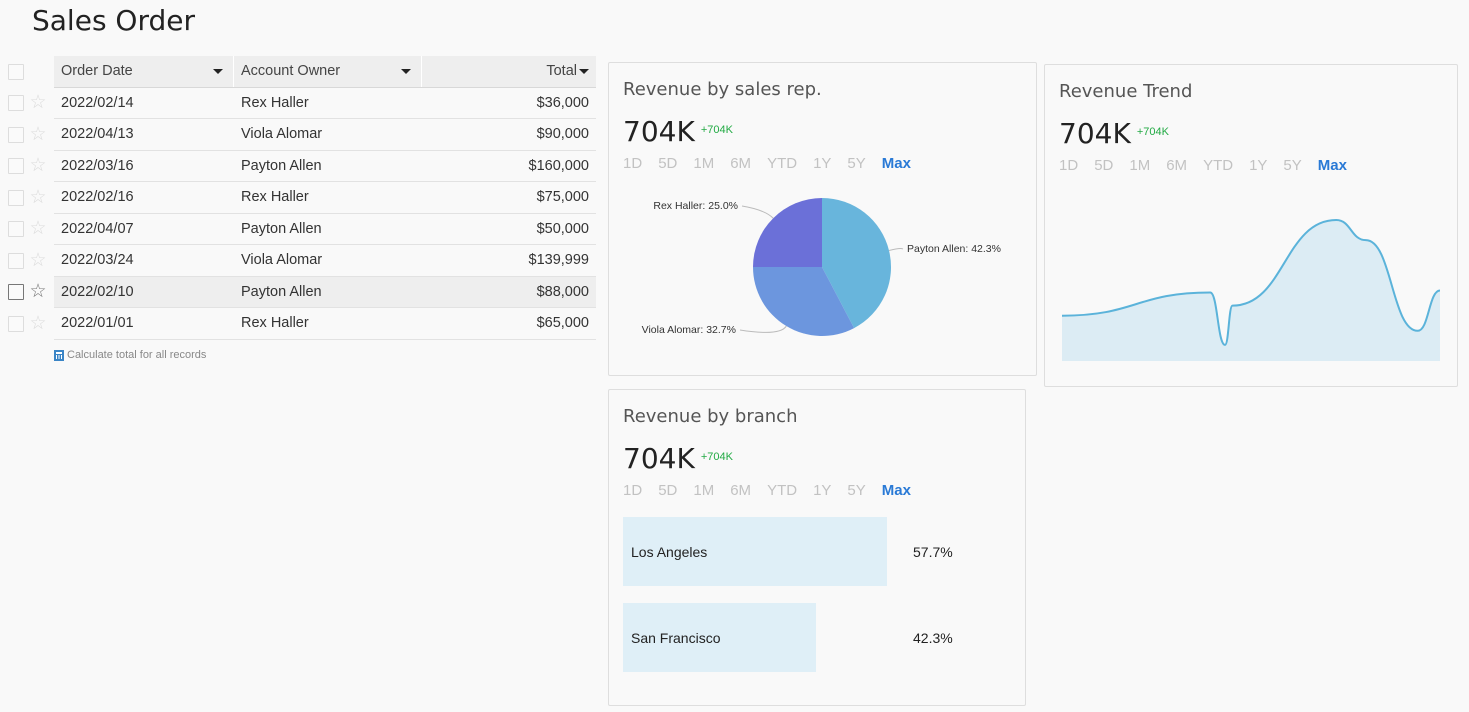 The image size is (1469, 712). Describe the element at coordinates (59, 355) in the screenshot. I see `calculator-icon` at that location.